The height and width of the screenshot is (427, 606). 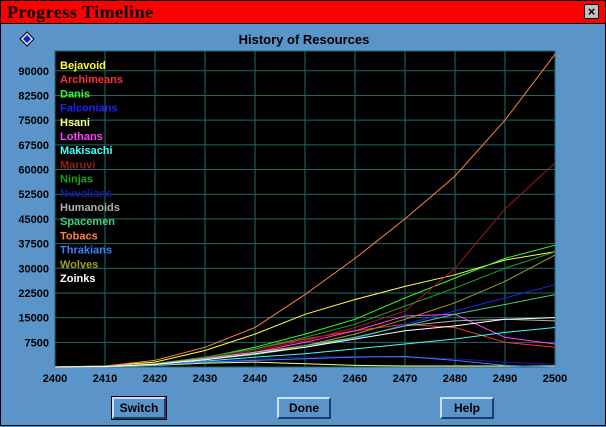 What do you see at coordinates (139, 408) in the screenshot?
I see `switch-button: Switch` at bounding box center [139, 408].